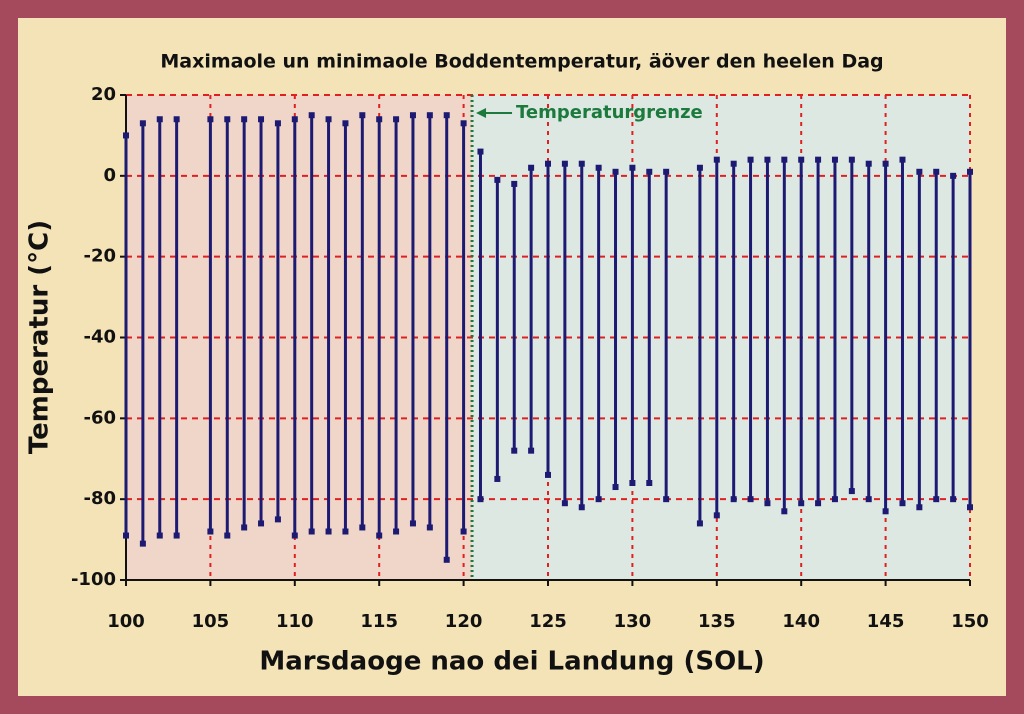 This screenshot has height=714, width=1024. Describe the element at coordinates (886, 621) in the screenshot. I see `x-tick-label: 145` at that location.